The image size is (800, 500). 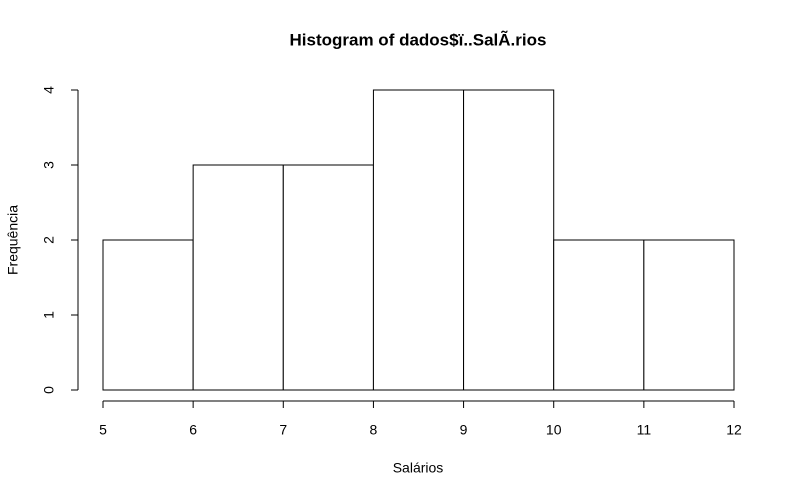 What do you see at coordinates (13, 240) in the screenshot?
I see `y-axis-label: Frequência` at bounding box center [13, 240].